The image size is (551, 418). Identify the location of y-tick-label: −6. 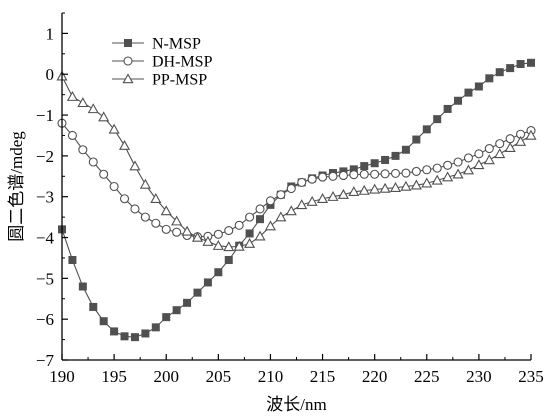
(45, 319).